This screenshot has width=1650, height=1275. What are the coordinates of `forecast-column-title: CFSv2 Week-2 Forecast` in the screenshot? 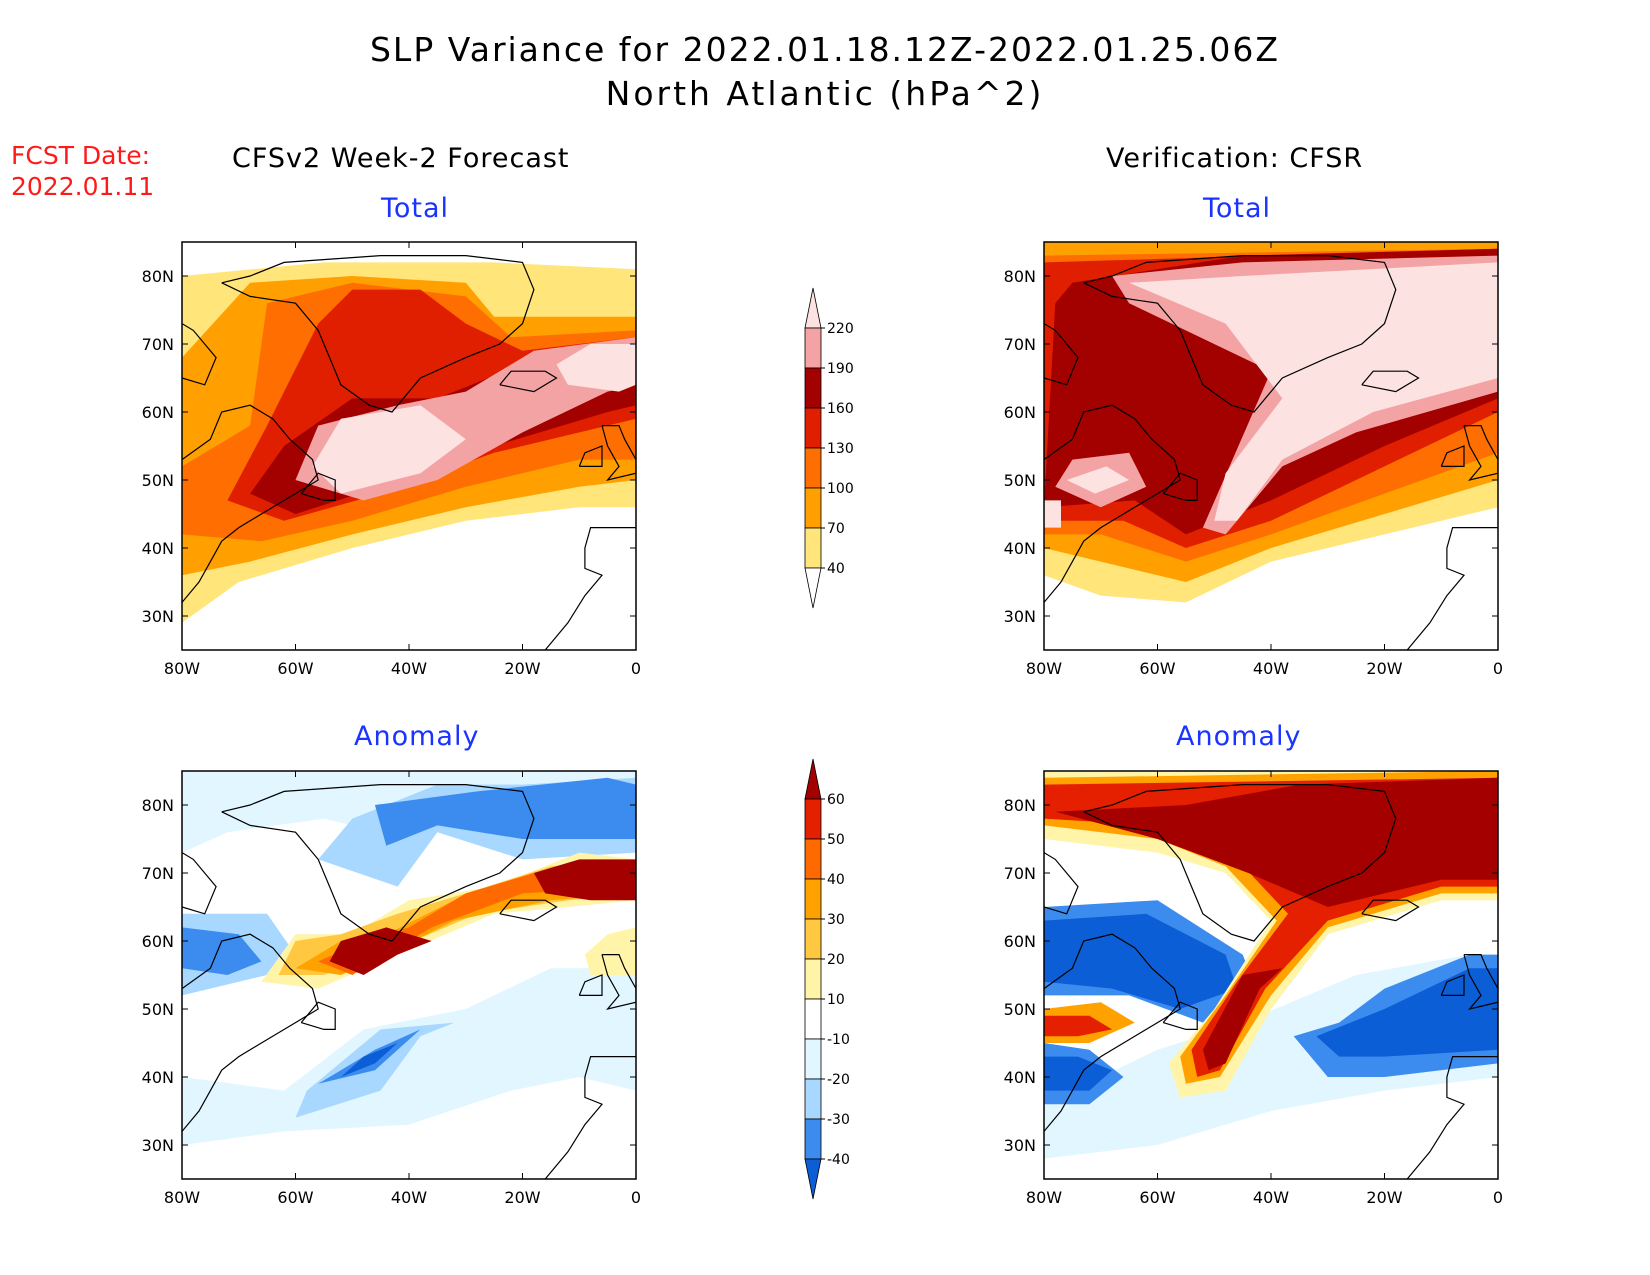 It's located at (401, 158).